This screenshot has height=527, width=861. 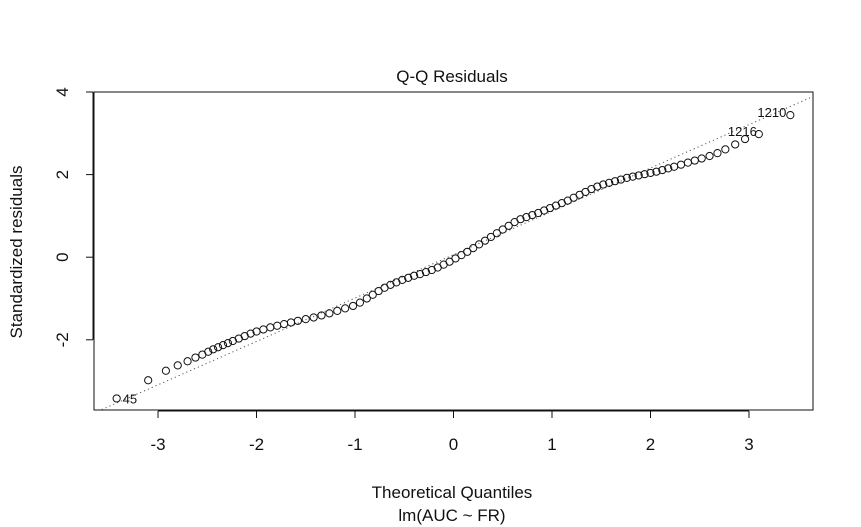 I want to click on x-tick-label-minus-1: -1, so click(x=354, y=444).